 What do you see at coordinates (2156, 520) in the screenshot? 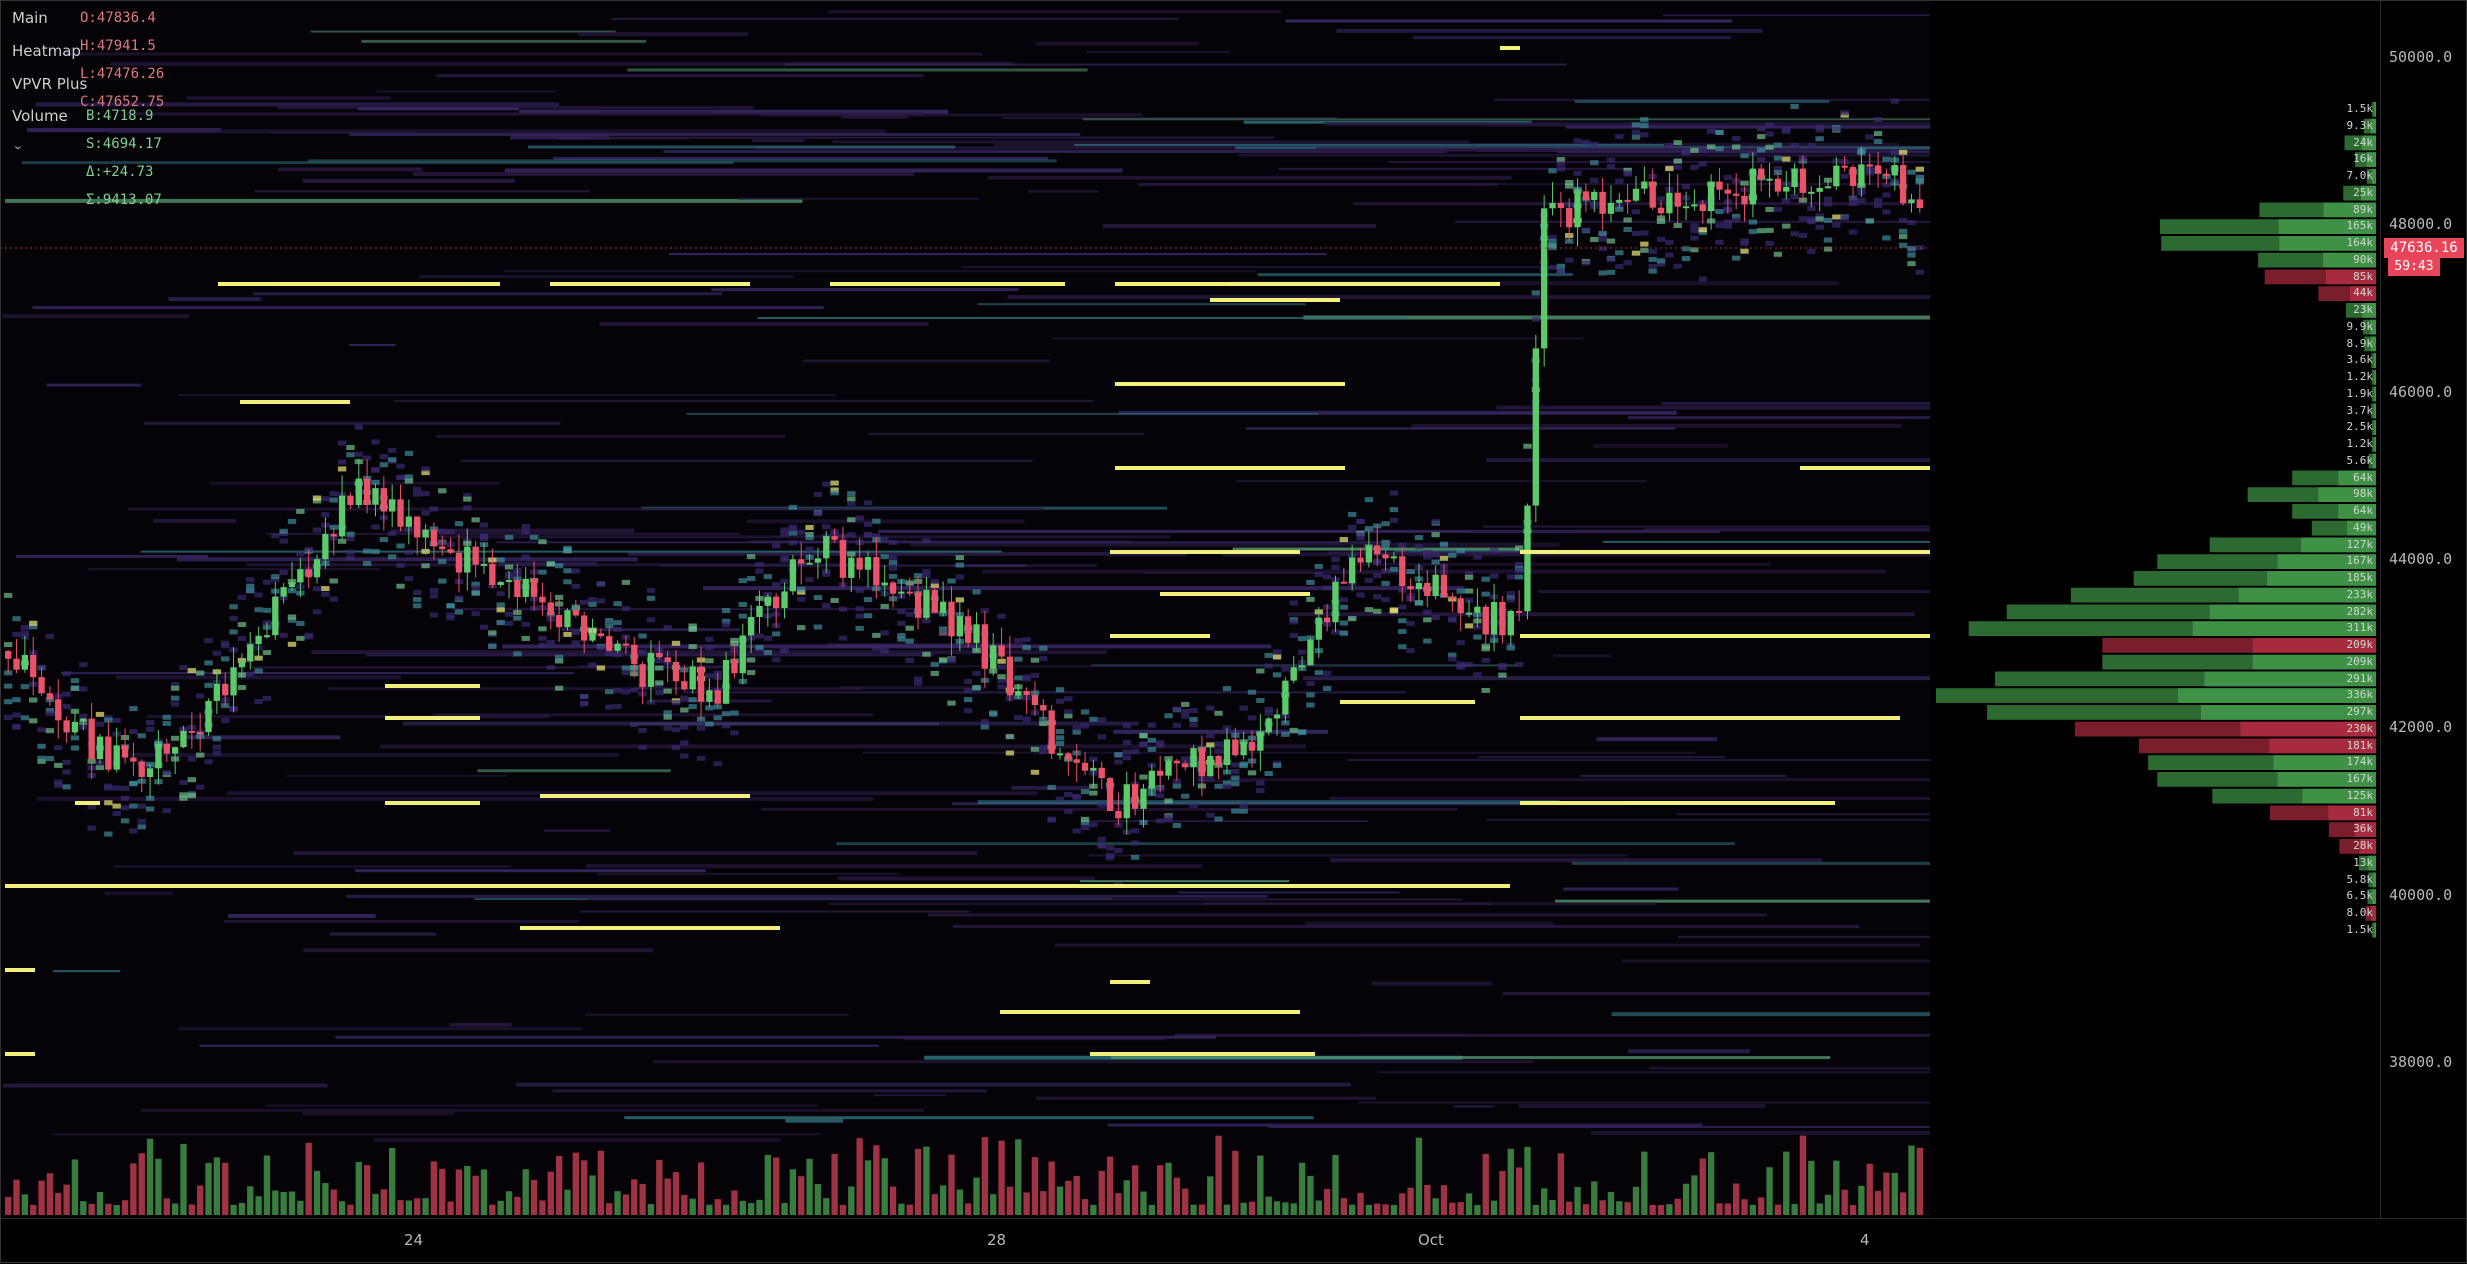
I see `volume-profile-bars` at bounding box center [2156, 520].